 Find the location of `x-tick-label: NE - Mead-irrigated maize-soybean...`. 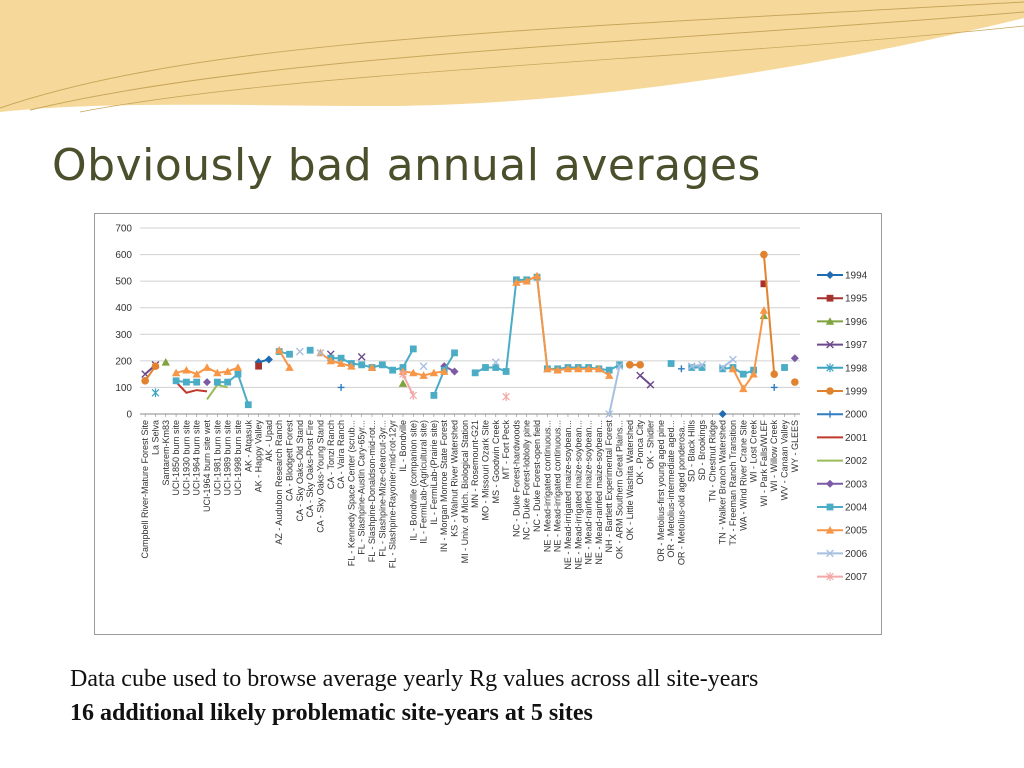

x-tick-label: NE - Mead-irrigated maize-soybean... is located at coordinates (568, 495).